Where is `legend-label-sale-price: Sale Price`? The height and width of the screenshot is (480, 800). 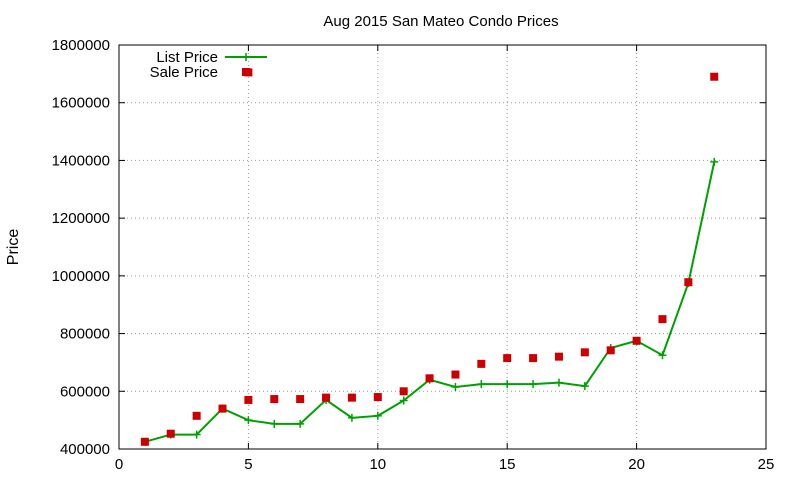 legend-label-sale-price: Sale Price is located at coordinates (184, 72).